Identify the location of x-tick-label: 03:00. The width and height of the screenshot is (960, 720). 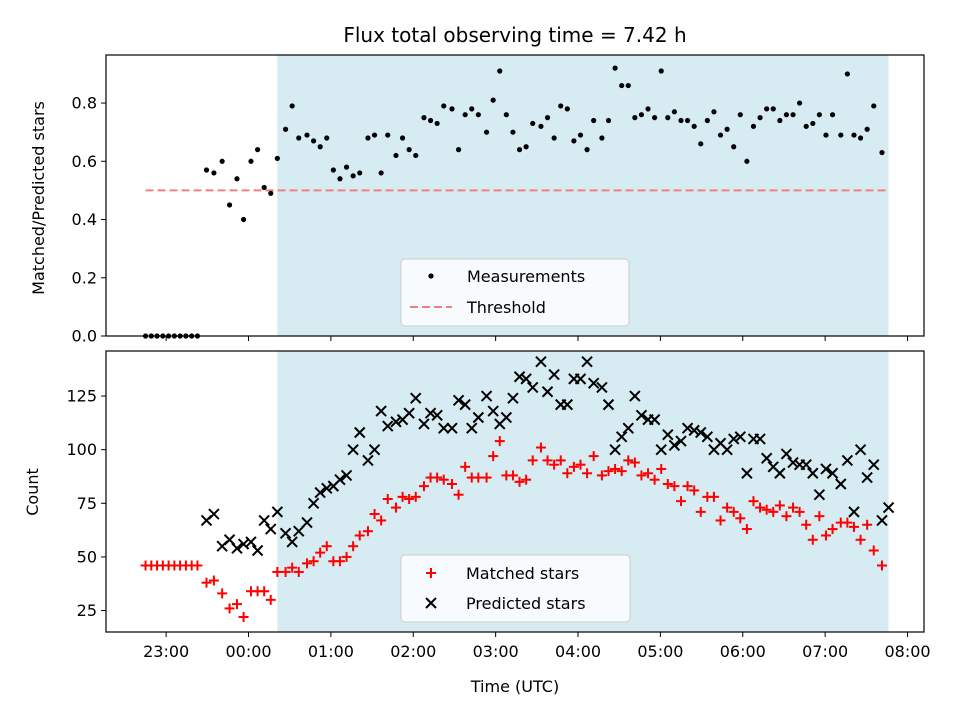
(496, 651).